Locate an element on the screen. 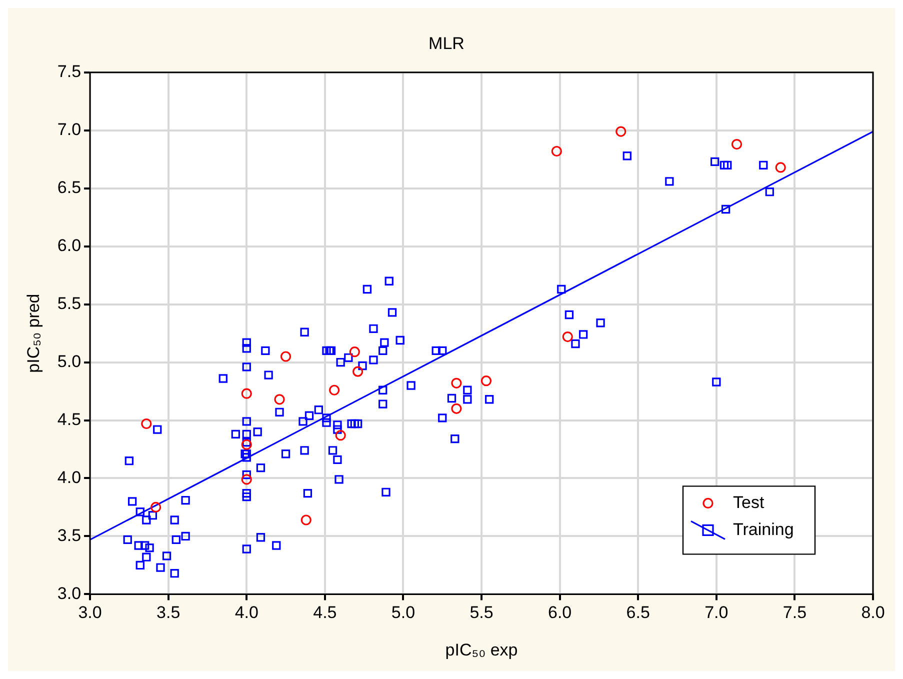  y-tick-label: 6.0 is located at coordinates (69, 246).